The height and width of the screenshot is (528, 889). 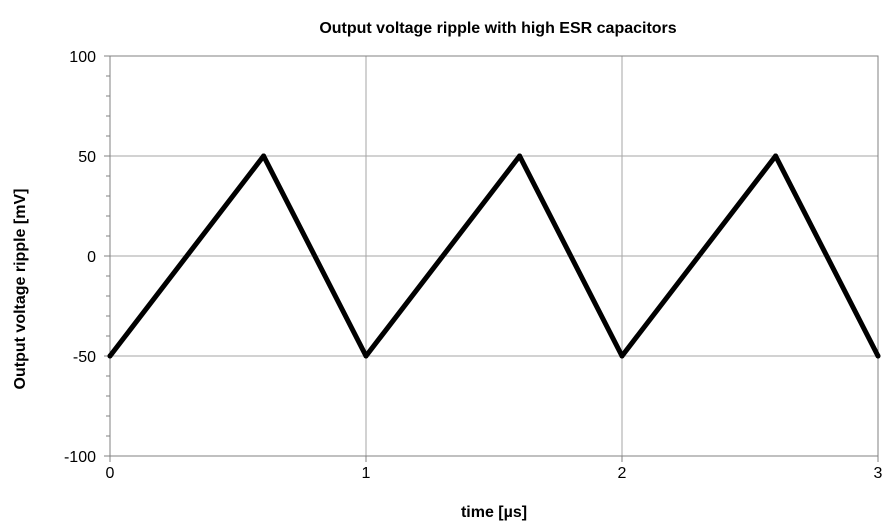 I want to click on x-tick-label: 1, so click(x=366, y=473).